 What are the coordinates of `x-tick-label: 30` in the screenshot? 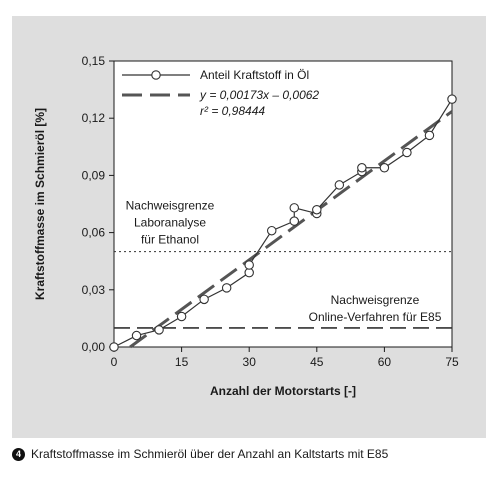 It's located at (250, 362).